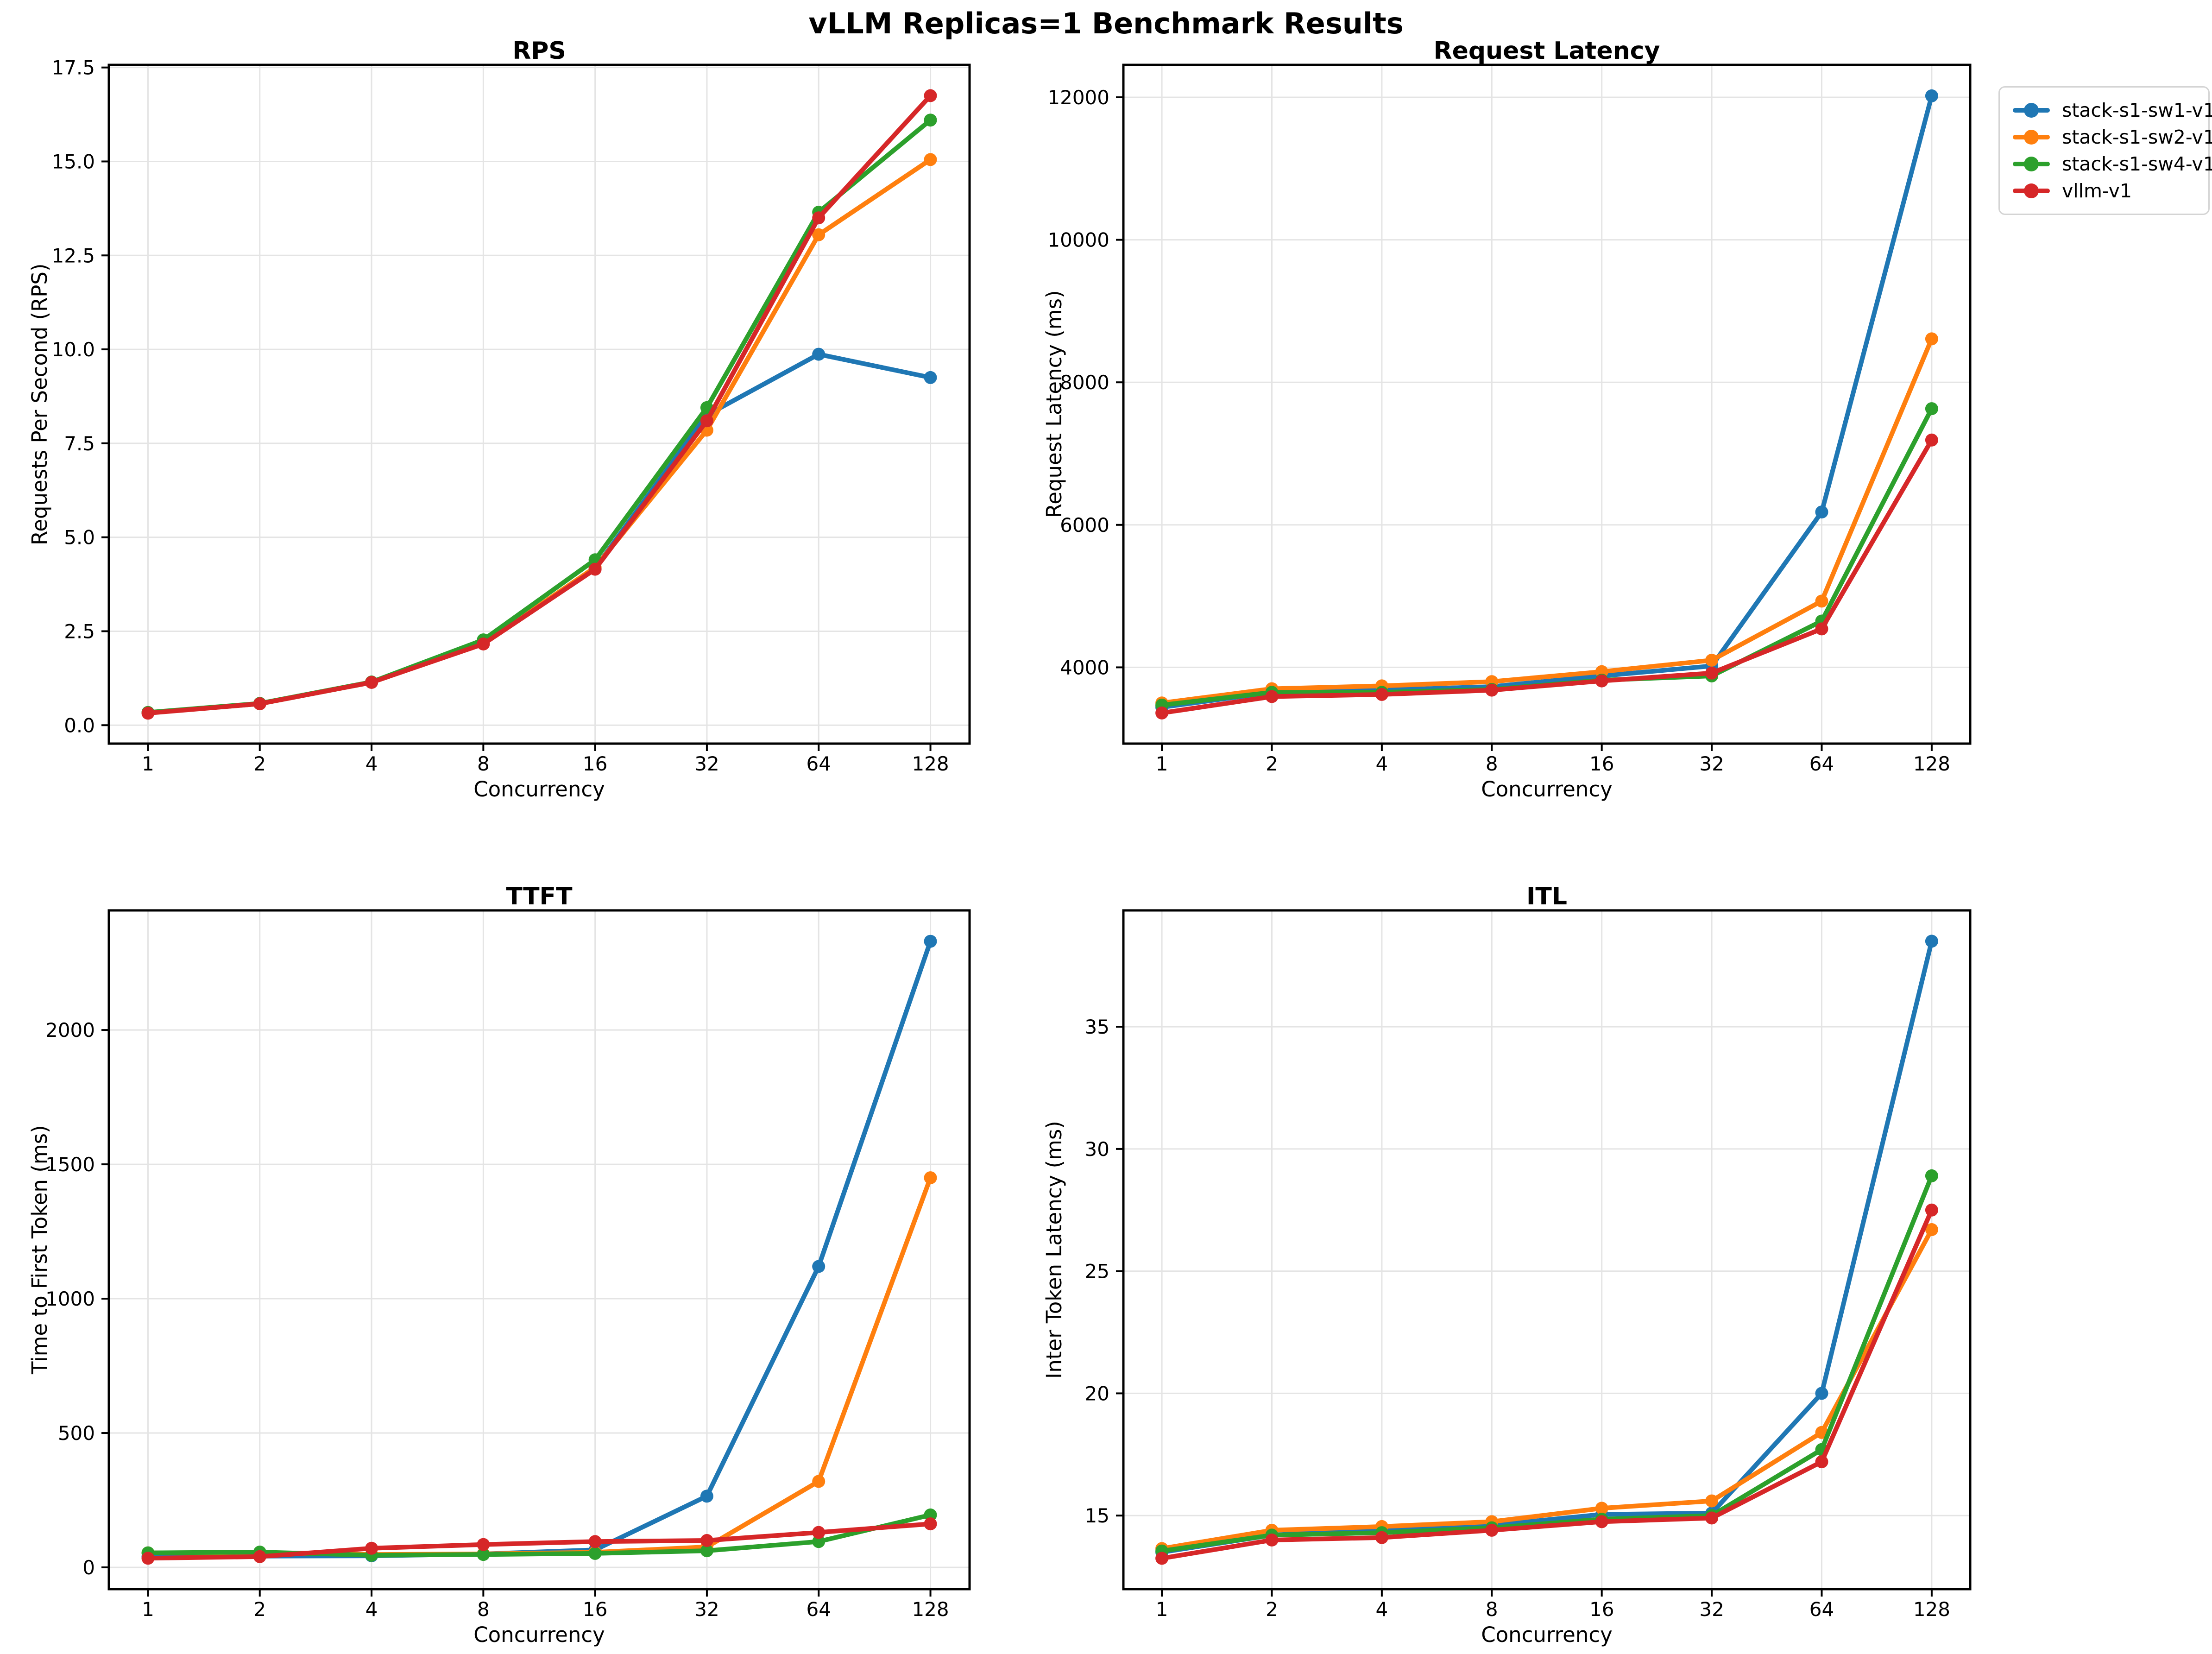 This screenshot has width=2212, height=1654. What do you see at coordinates (88, 1567) in the screenshot?
I see `y-tick-label: 0` at bounding box center [88, 1567].